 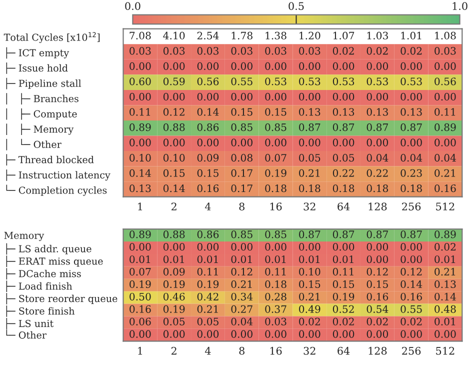 I want to click on data-label: 0.55, so click(x=241, y=82).